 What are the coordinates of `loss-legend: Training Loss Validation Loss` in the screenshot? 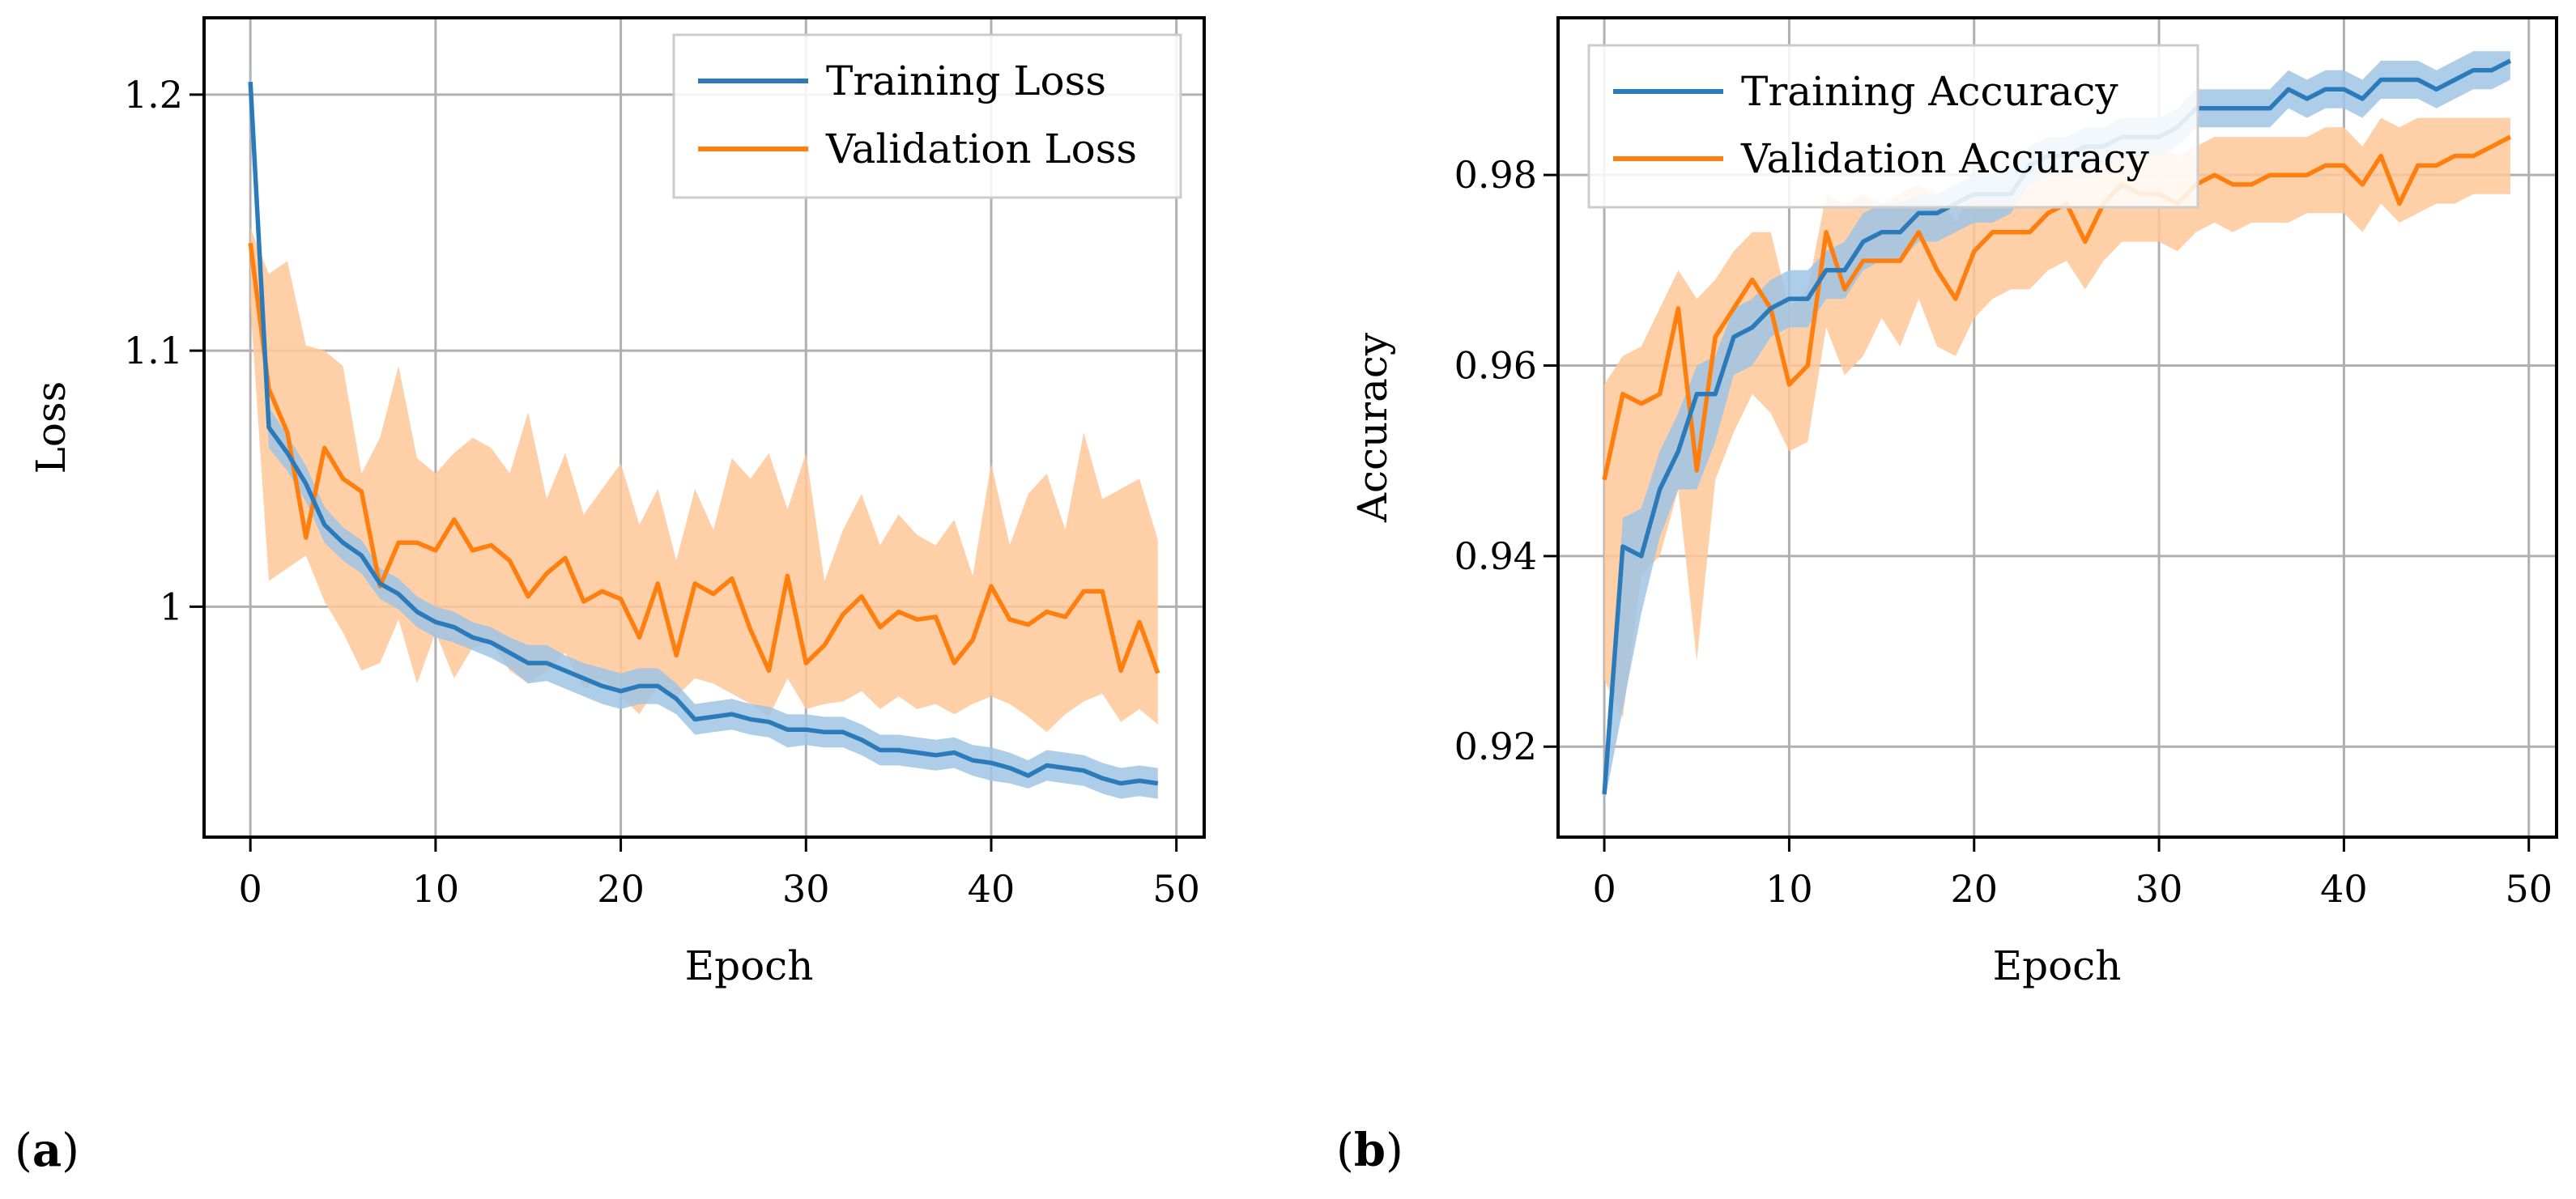 It's located at (927, 116).